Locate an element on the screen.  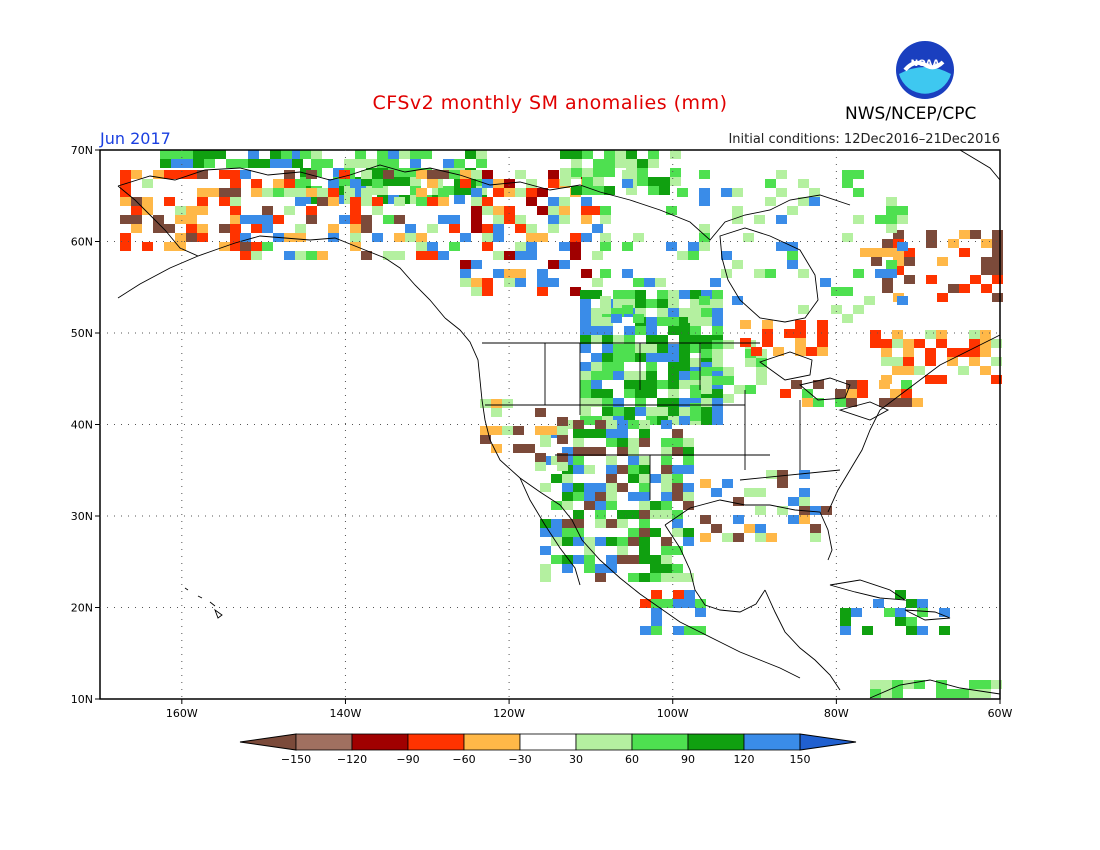
lon-label: 60W is located at coordinates (1000, 713).